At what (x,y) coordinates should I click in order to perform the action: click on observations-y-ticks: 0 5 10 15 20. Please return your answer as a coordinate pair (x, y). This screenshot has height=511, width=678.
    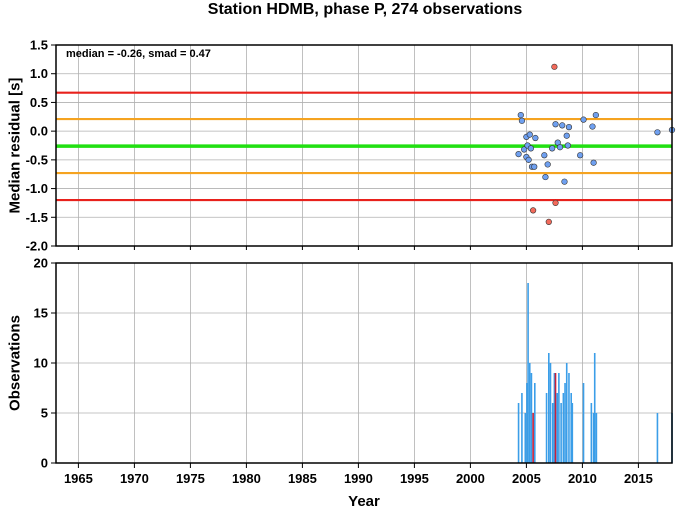
    Looking at the image, I should click on (45, 363).